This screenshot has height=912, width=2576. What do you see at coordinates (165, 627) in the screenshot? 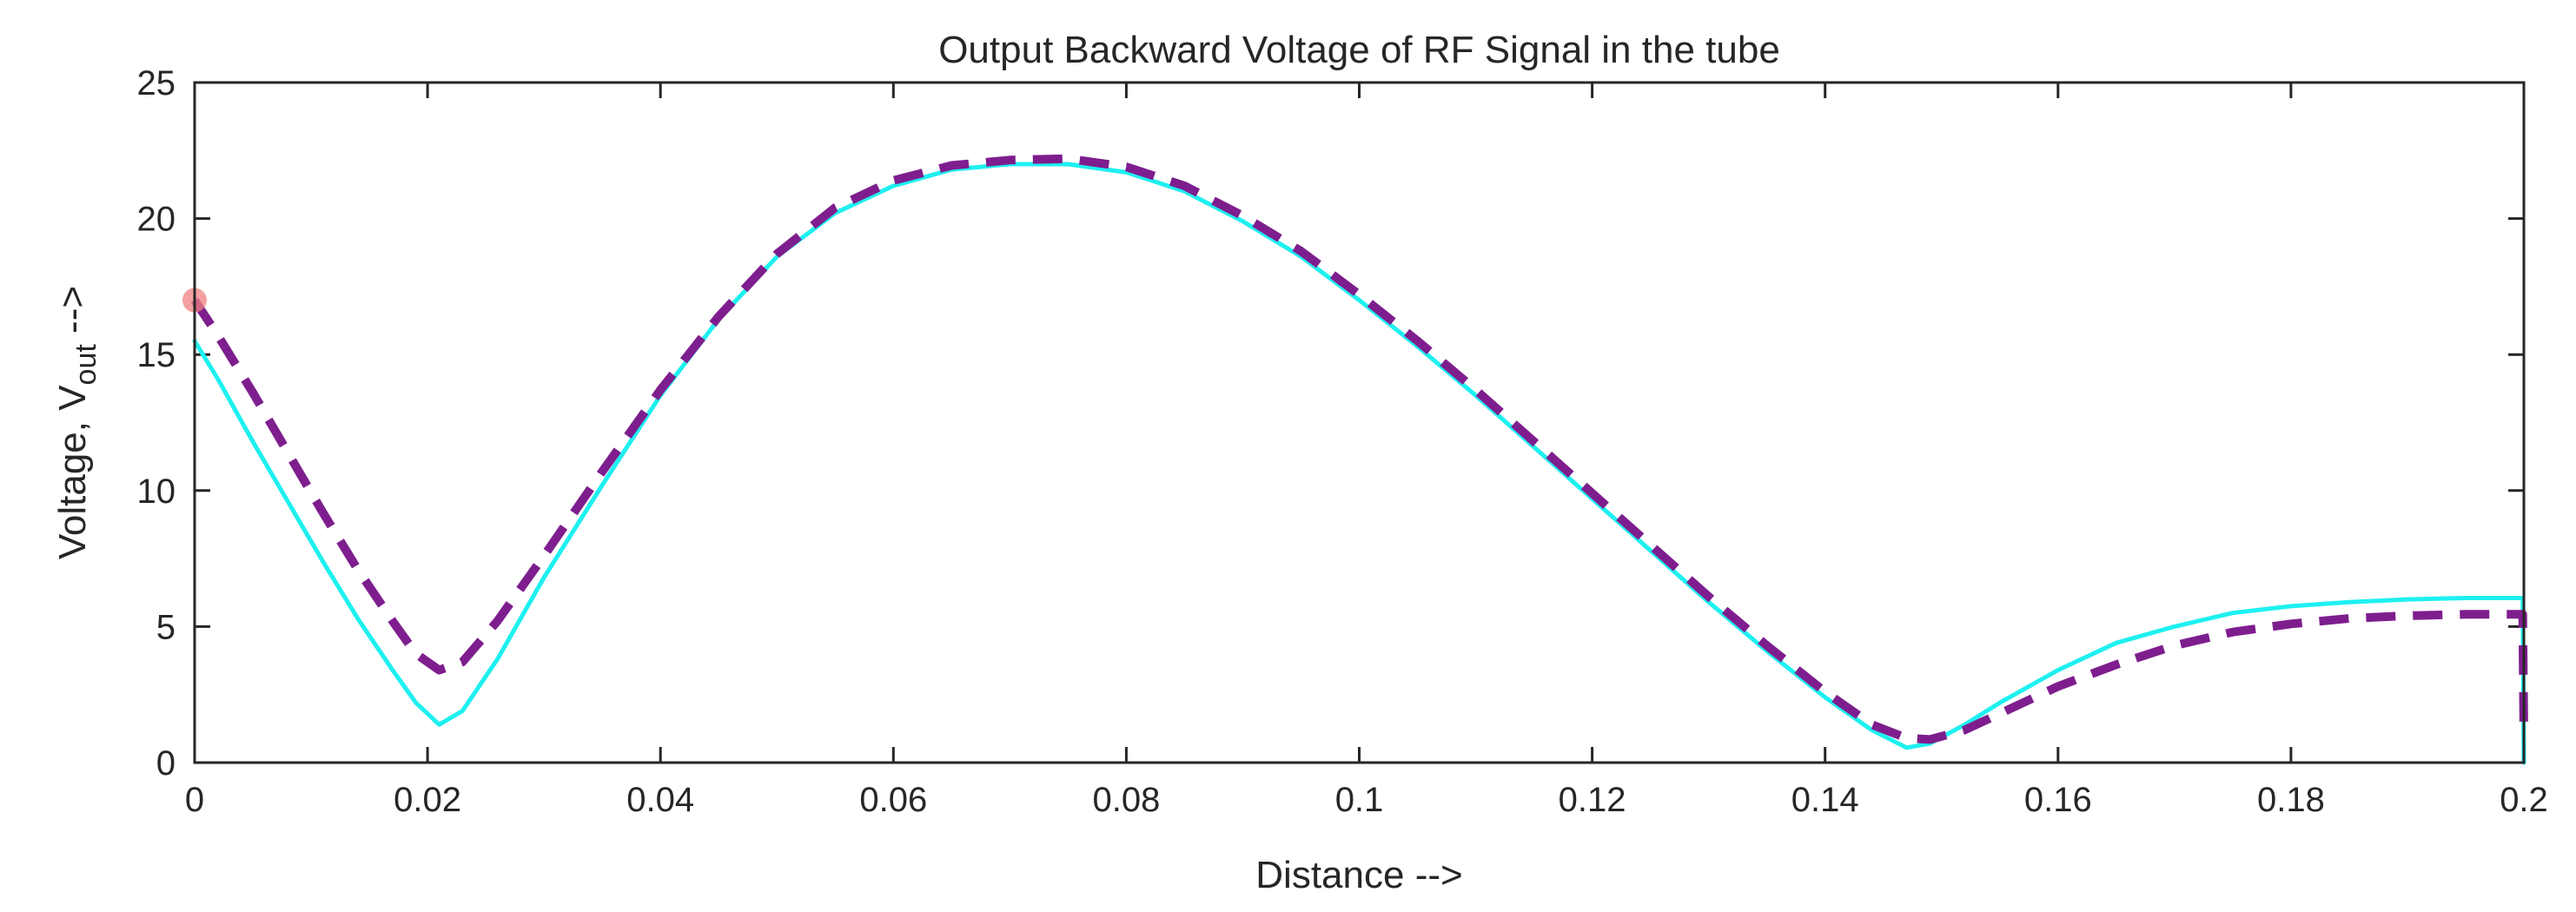
I see `y-tick-label: 5` at bounding box center [165, 627].